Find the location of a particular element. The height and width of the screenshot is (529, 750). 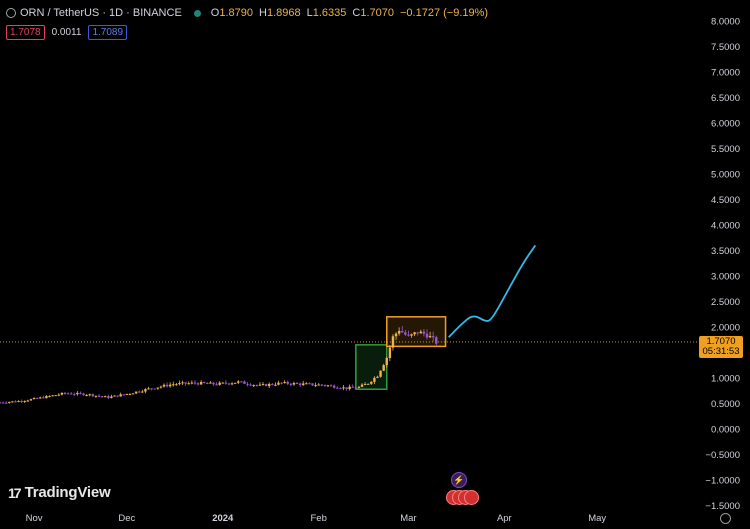

y-tick-label: 4.0000 is located at coordinates (725, 226).